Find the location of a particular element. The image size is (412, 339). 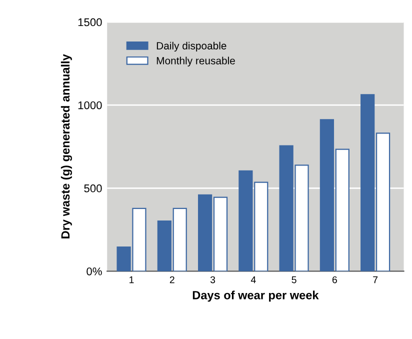

legend-label: Monthly reusable is located at coordinates (195, 61).